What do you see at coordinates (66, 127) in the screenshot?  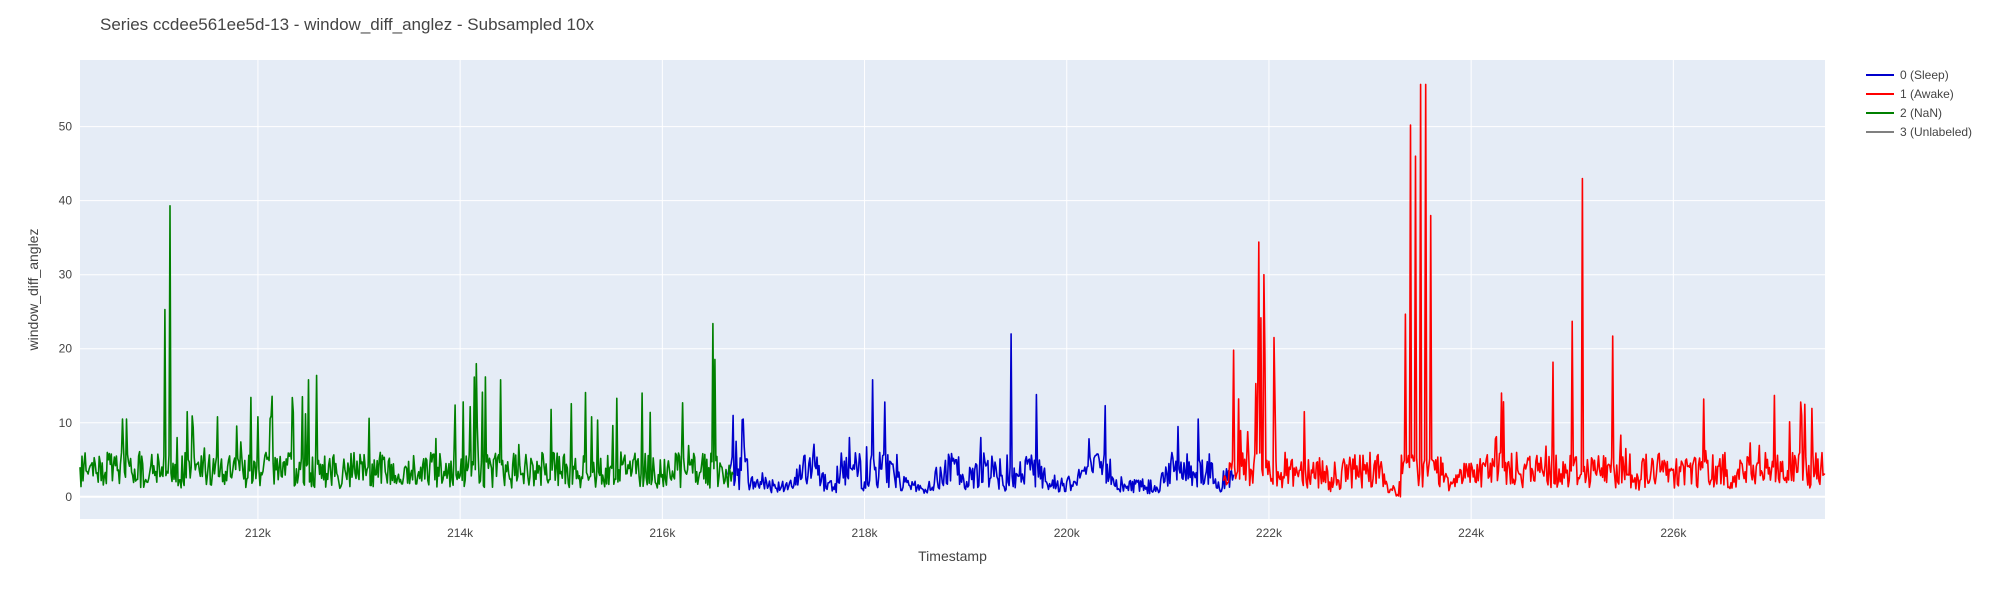 I see `y-tick-label: 50` at bounding box center [66, 127].